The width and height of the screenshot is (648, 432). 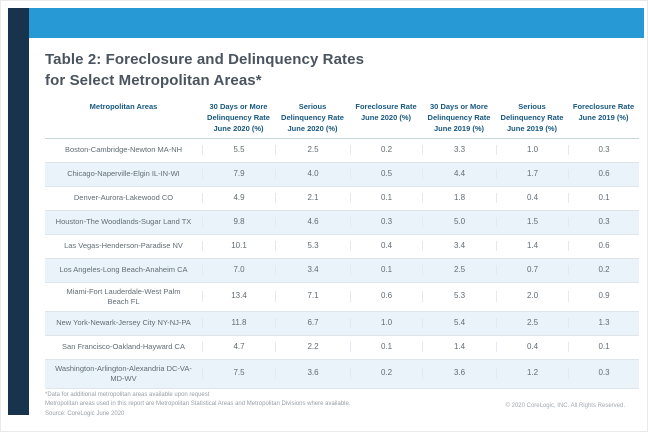 I want to click on cell-value: 4.9, so click(x=238, y=198).